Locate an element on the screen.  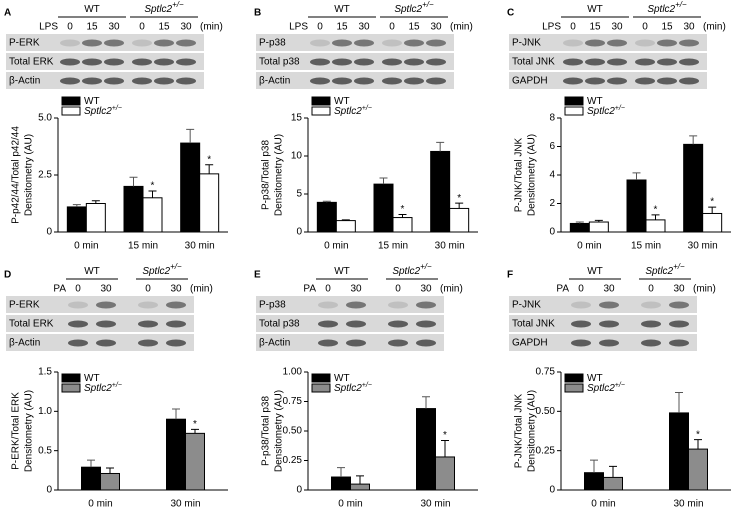
blot-row-label: Total ERK is located at coordinates (31, 62).